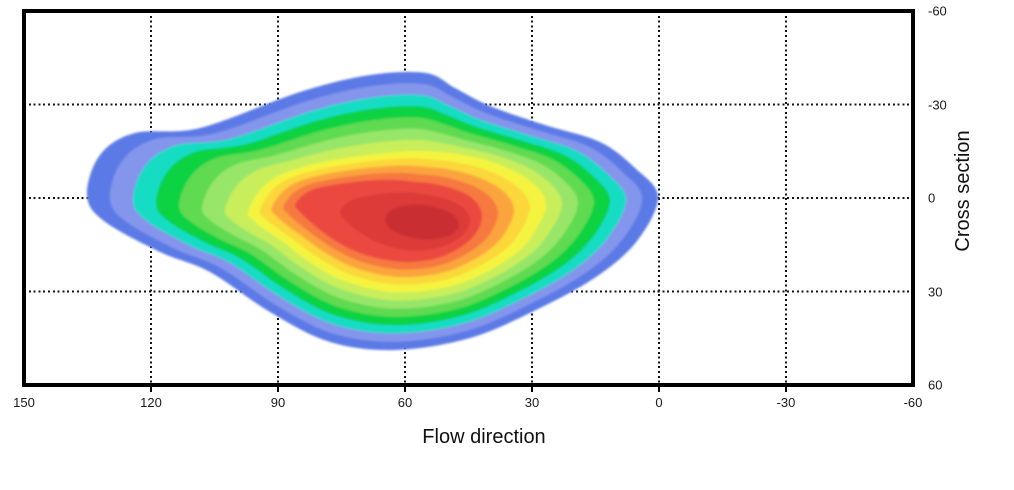  I want to click on y-axis-title: Cross section, so click(963, 191).